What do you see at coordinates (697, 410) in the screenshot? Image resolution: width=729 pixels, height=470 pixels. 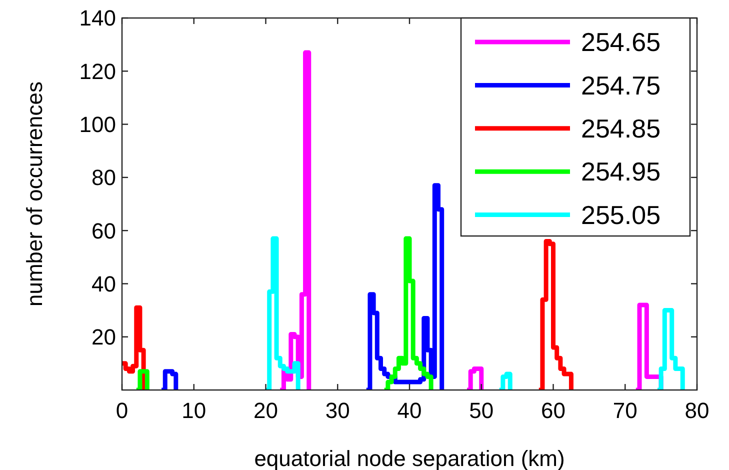 I see `x-tick-label: 80` at bounding box center [697, 410].